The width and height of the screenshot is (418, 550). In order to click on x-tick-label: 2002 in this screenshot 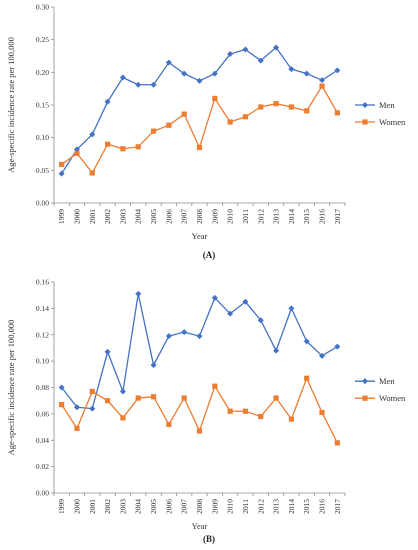, I will do `click(107, 216)`.